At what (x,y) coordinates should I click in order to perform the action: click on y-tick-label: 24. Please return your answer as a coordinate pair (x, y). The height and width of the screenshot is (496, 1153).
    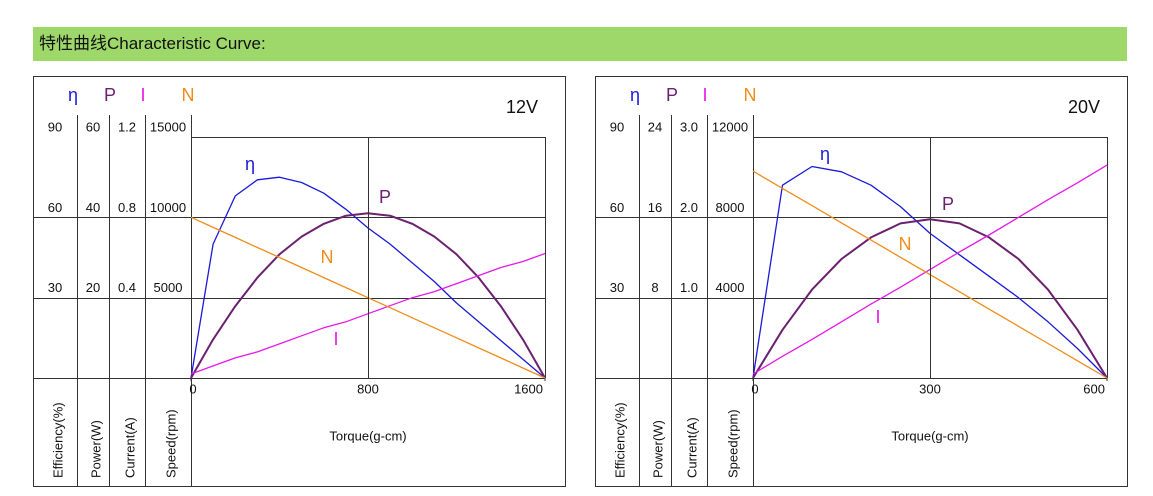
    Looking at the image, I should click on (655, 126).